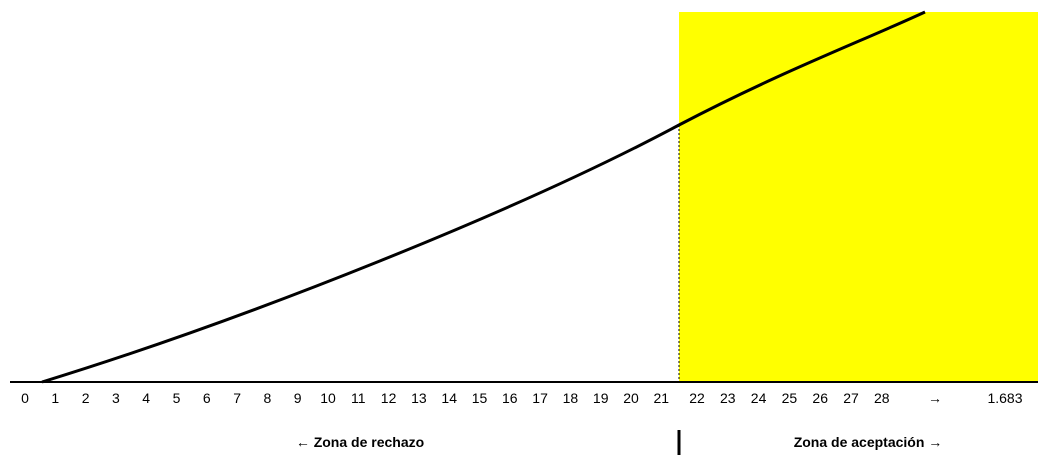 The width and height of the screenshot is (1040, 462). Describe the element at coordinates (935, 398) in the screenshot. I see `axis-label: →` at that location.